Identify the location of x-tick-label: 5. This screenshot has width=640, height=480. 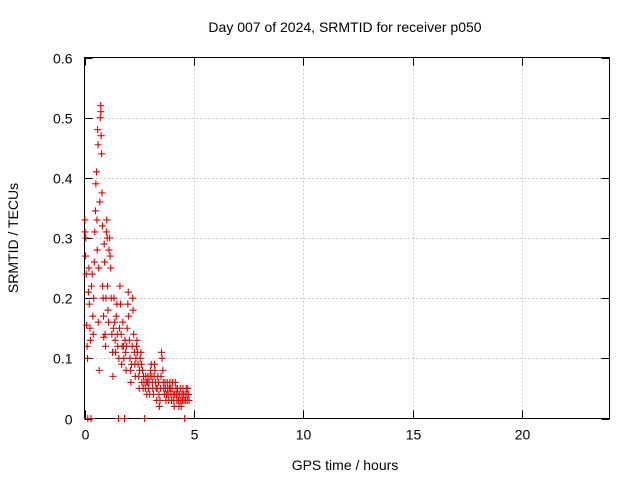
(195, 435).